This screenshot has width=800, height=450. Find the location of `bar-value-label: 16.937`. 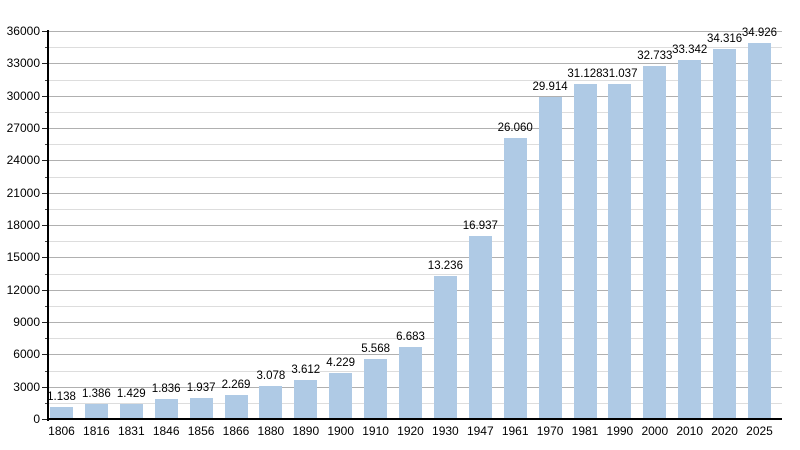

bar-value-label: 16.937 is located at coordinates (480, 226).